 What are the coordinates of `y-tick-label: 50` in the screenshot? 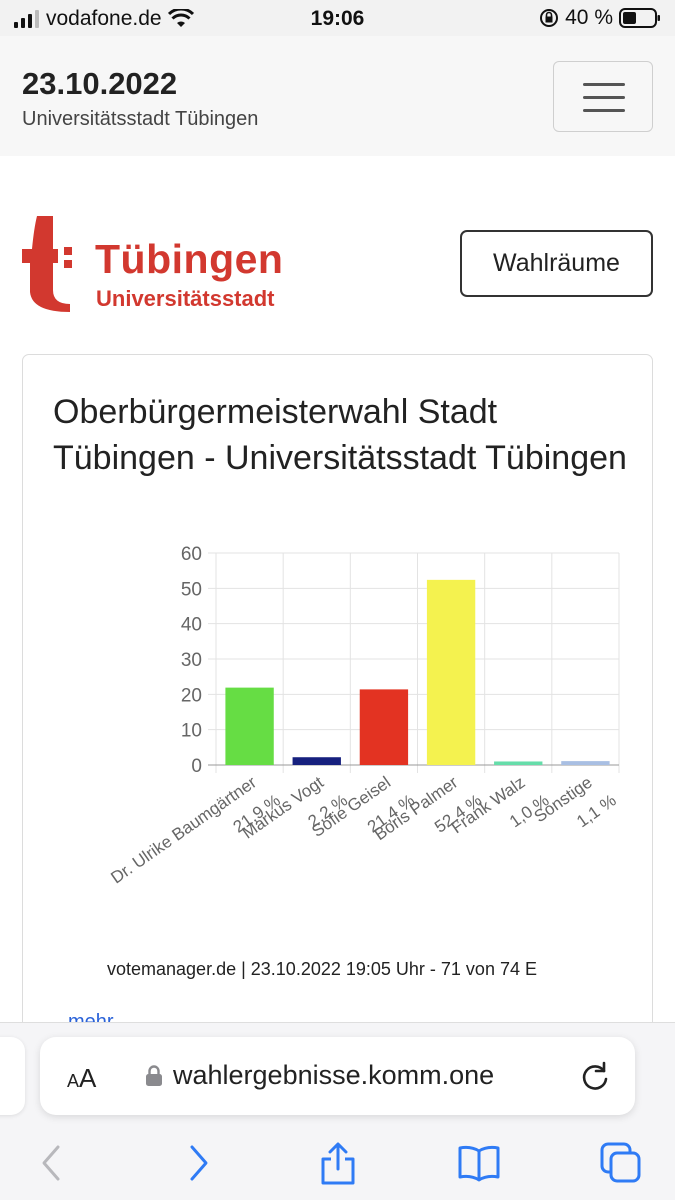 It's located at (191, 589).